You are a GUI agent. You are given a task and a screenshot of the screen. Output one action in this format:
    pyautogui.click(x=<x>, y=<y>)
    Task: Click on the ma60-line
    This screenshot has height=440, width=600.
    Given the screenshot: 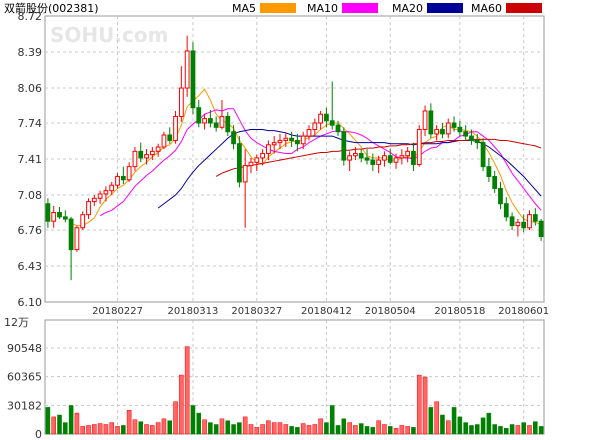 What is the action you would take?
    pyautogui.click(x=378, y=157)
    